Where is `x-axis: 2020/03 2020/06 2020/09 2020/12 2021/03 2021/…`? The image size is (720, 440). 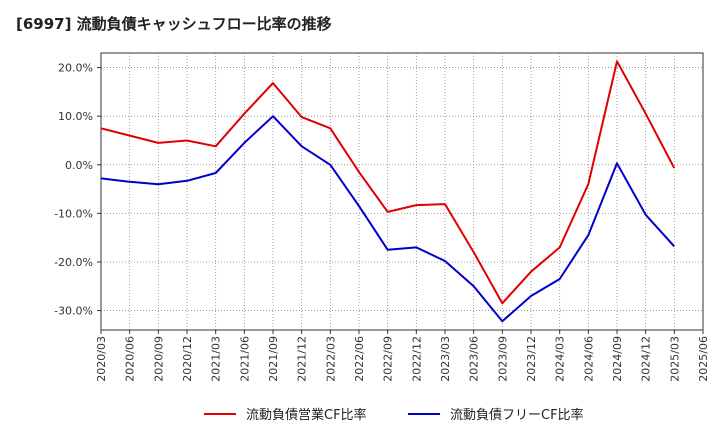 x-axis: 2020/03 2020/06 2020/09 2020/12 2021/03 2021/… is located at coordinates (402, 356).